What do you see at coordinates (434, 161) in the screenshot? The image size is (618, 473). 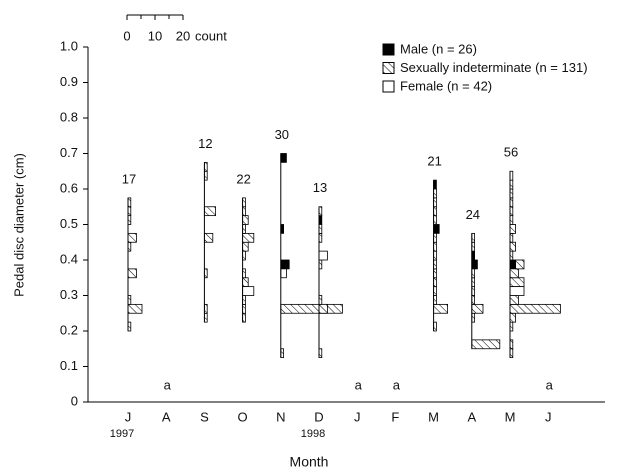 I see `n-label: 21` at bounding box center [434, 161].